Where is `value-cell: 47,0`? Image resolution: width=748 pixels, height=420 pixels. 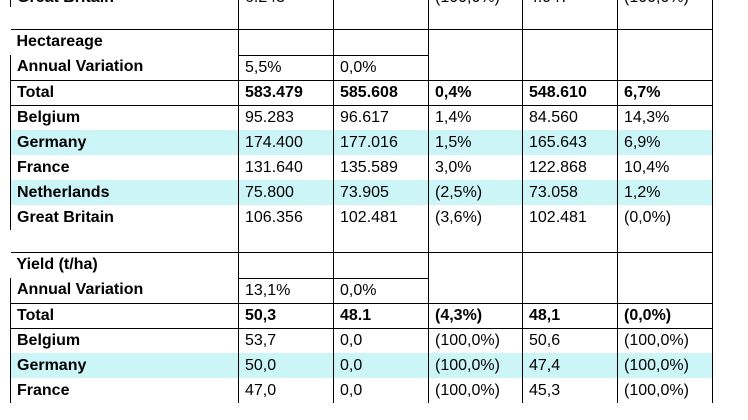 value-cell: 47,0 is located at coordinates (286, 390).